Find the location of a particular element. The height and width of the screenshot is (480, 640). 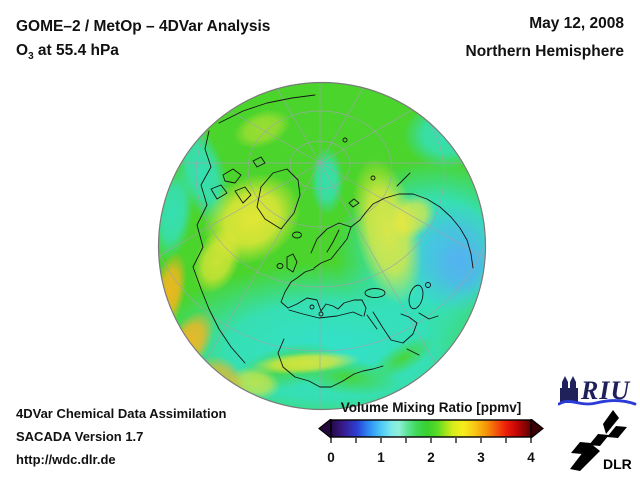

colorbar-bar is located at coordinates (431, 430).